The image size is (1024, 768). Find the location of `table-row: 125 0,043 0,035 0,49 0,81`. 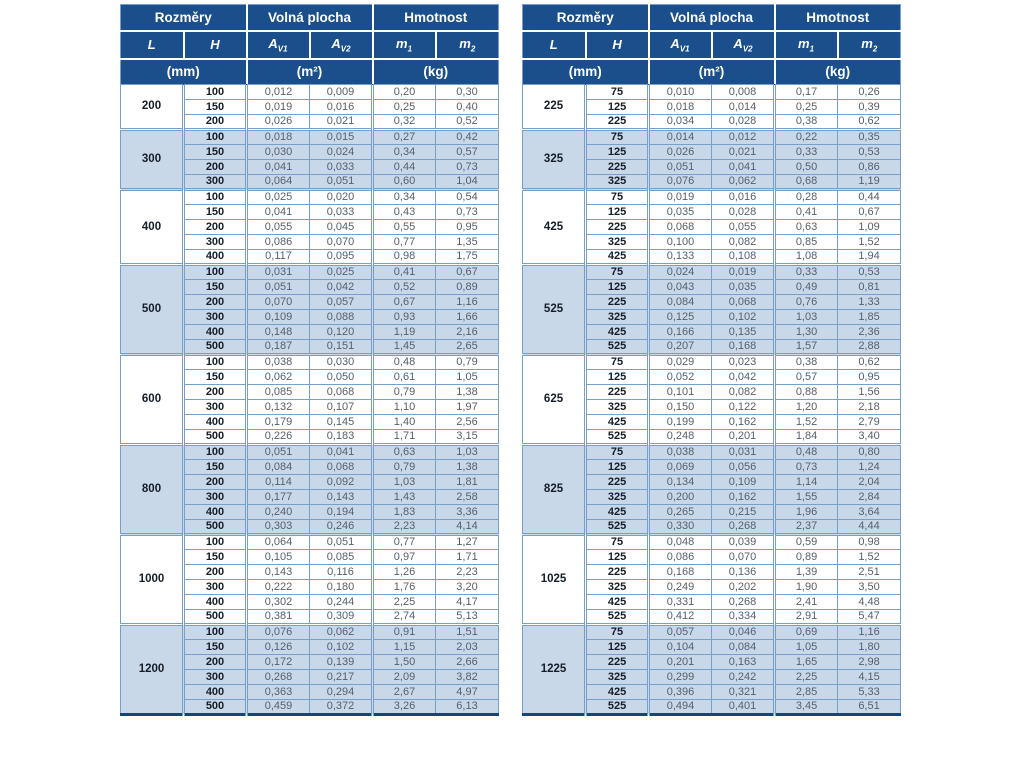

table-row: 125 0,043 0,035 0,49 0,81 is located at coordinates (712, 287).